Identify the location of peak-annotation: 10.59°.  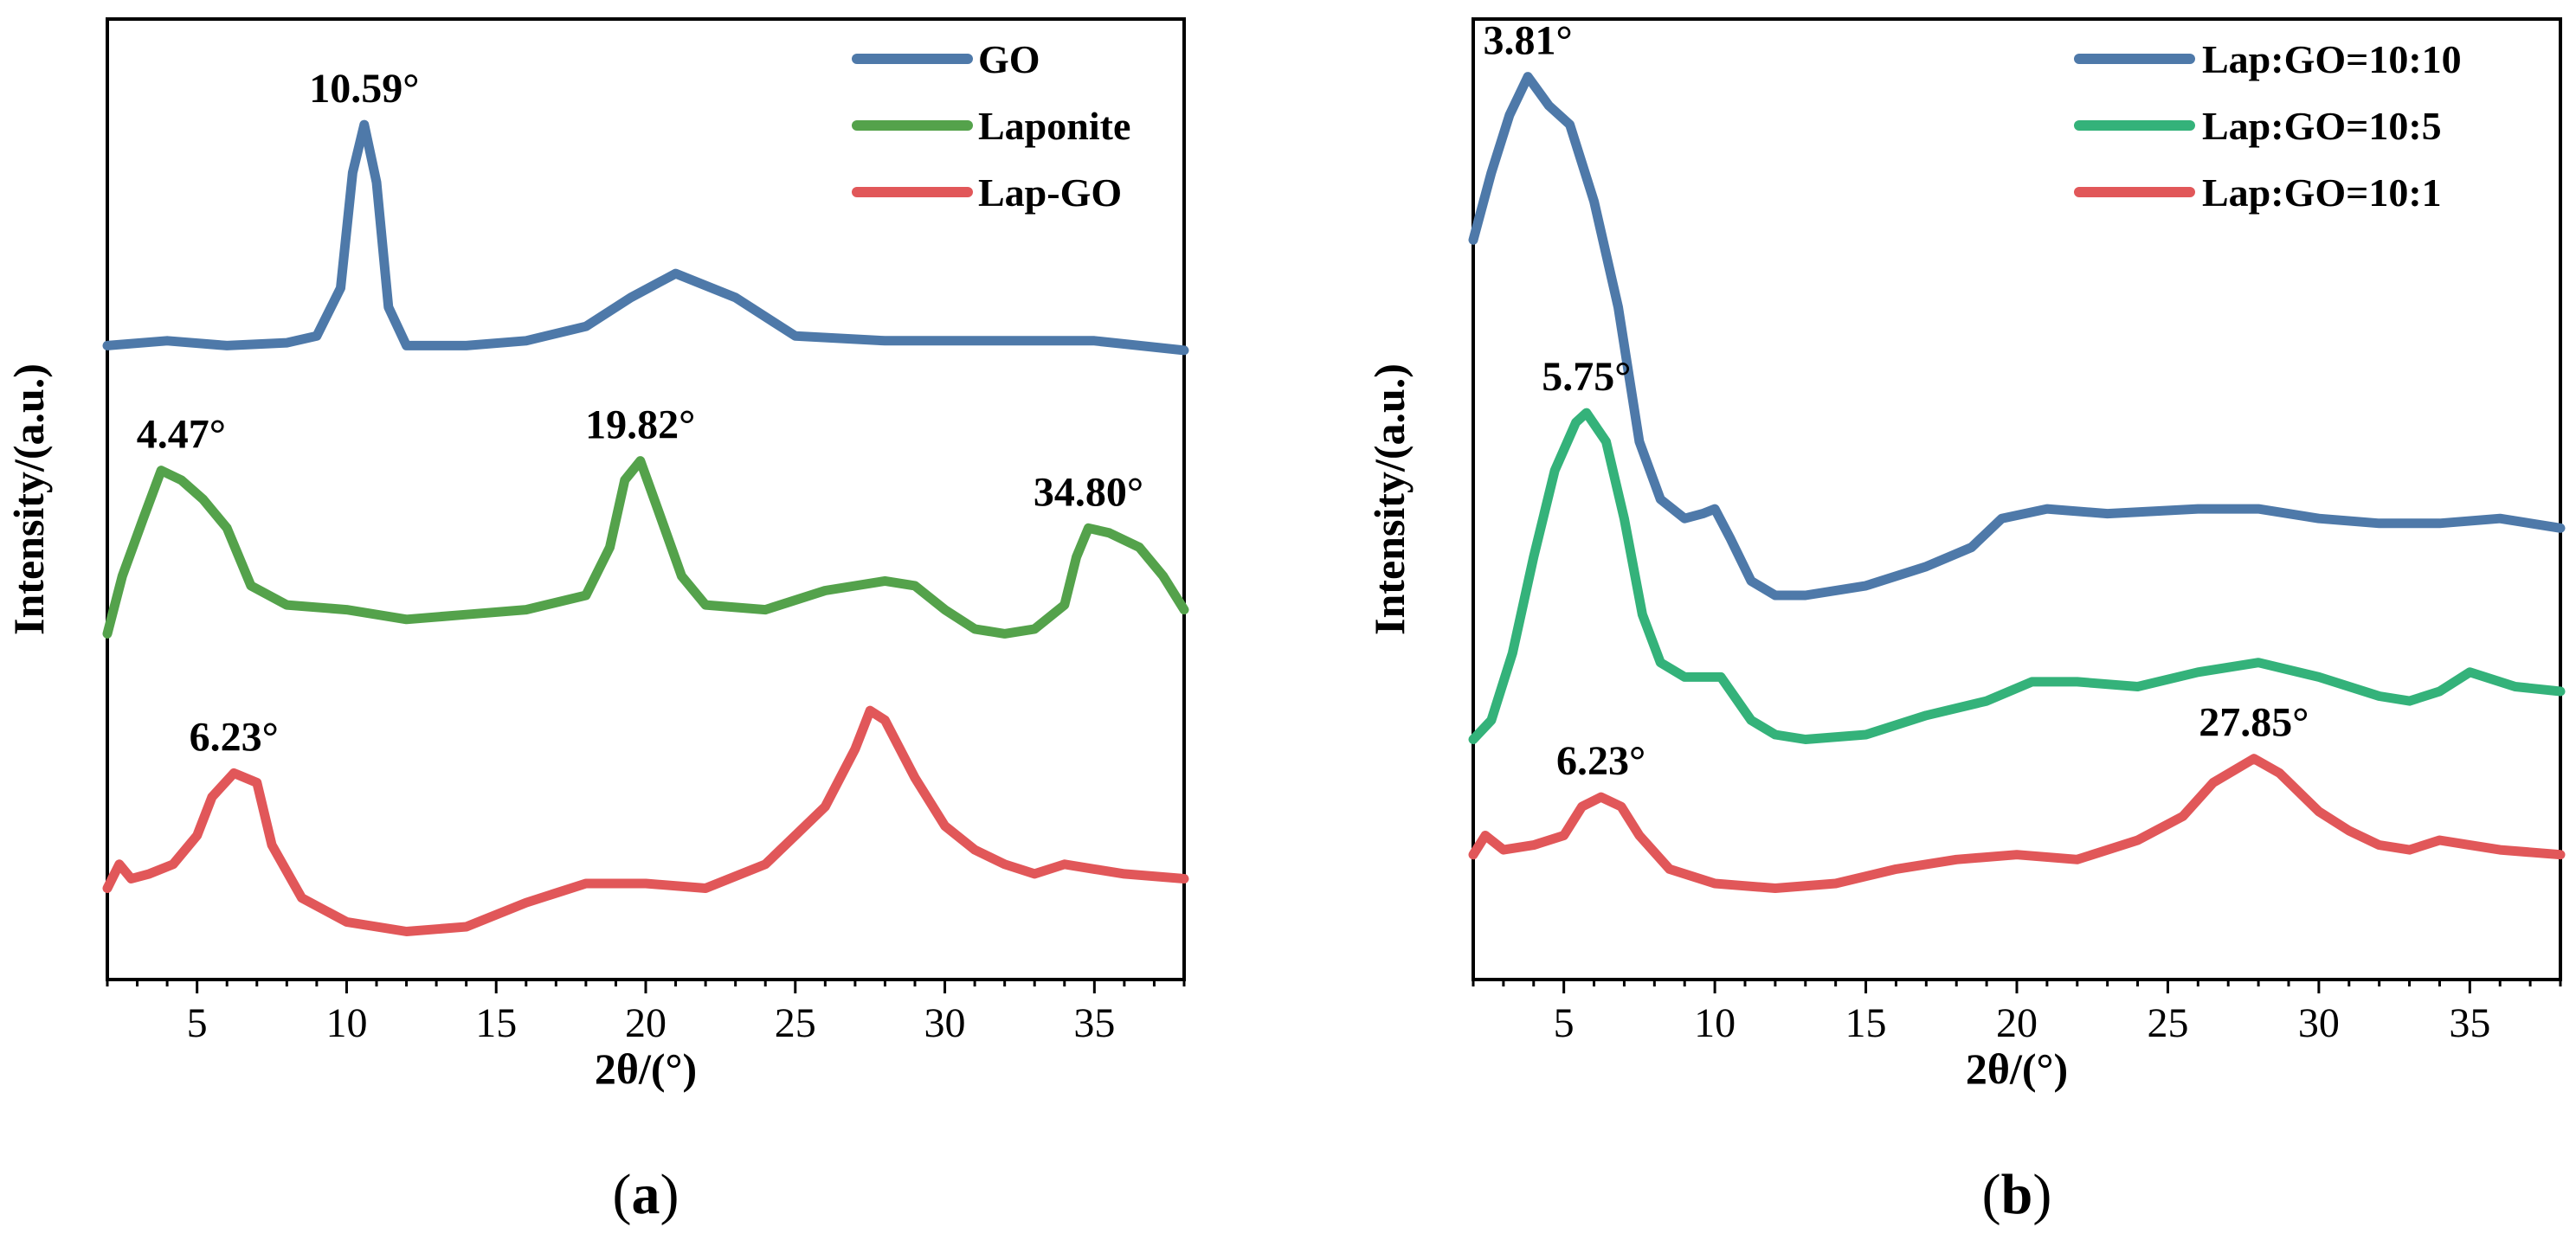
(364, 89).